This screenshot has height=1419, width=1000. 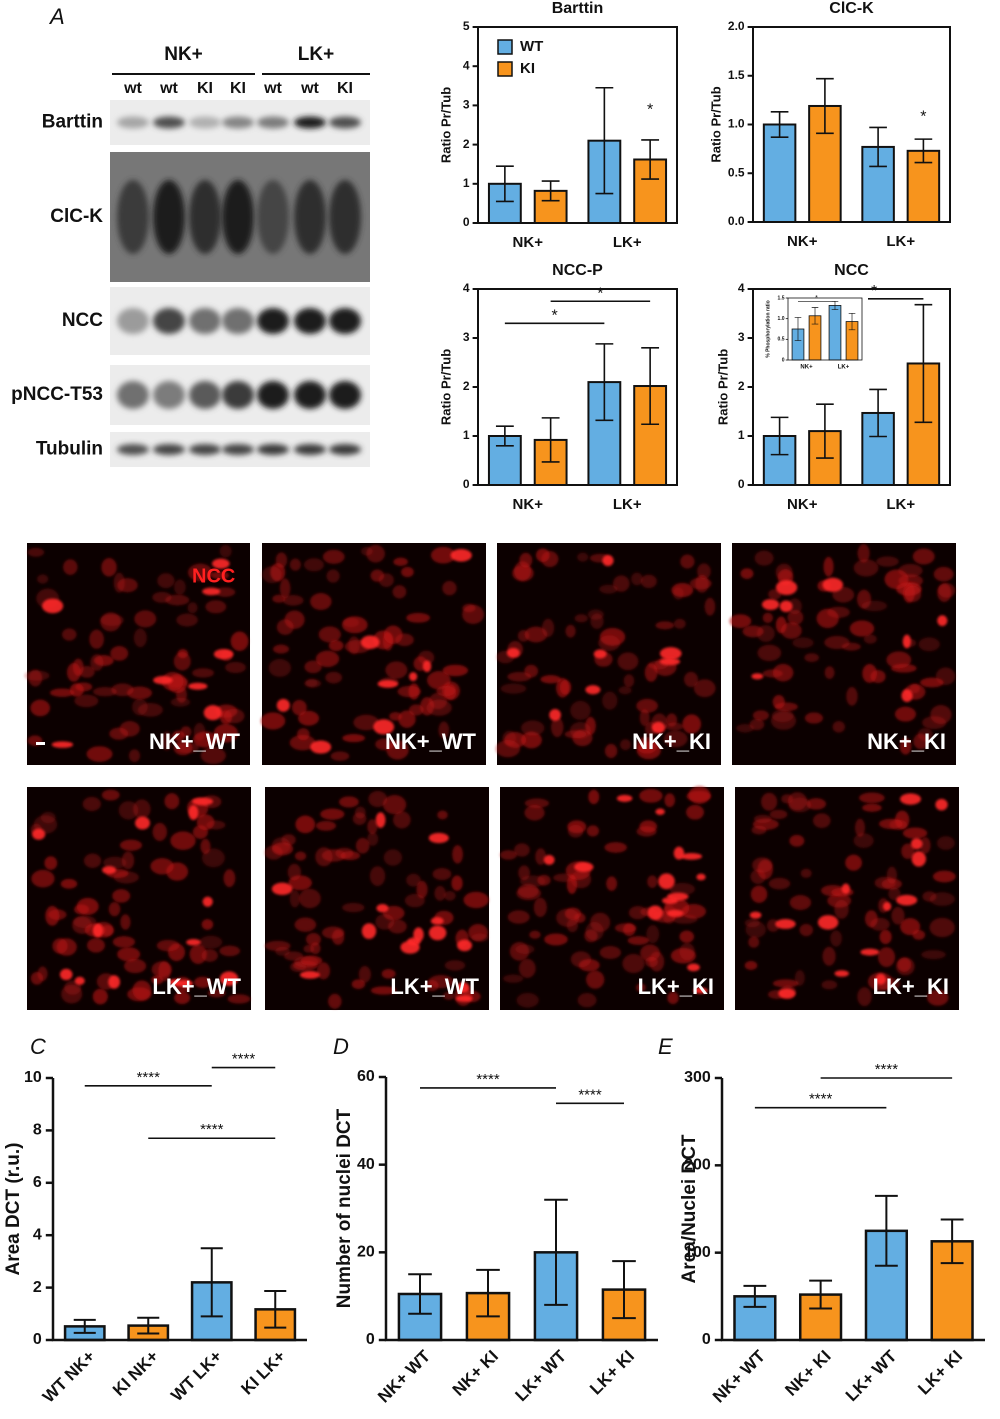 I want to click on significance-label: *, so click(x=554, y=316).